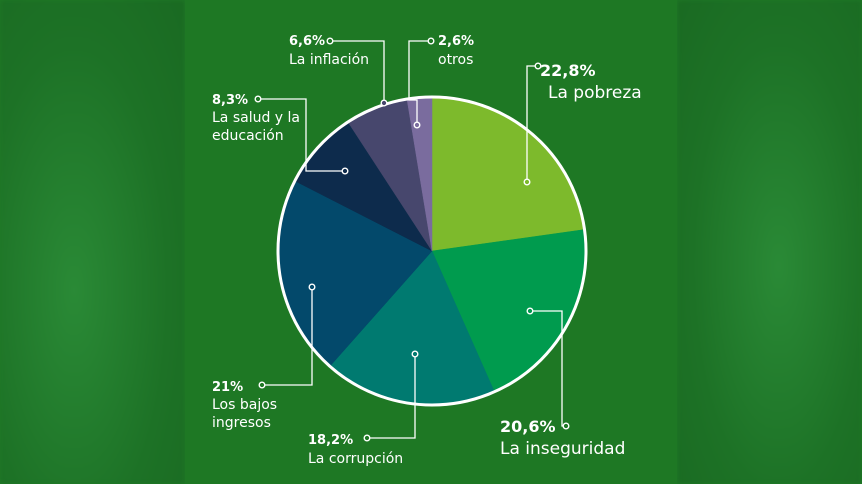 The width and height of the screenshot is (862, 484). What do you see at coordinates (330, 440) in the screenshot?
I see `slice-percent-label-3: 18,2%` at bounding box center [330, 440].